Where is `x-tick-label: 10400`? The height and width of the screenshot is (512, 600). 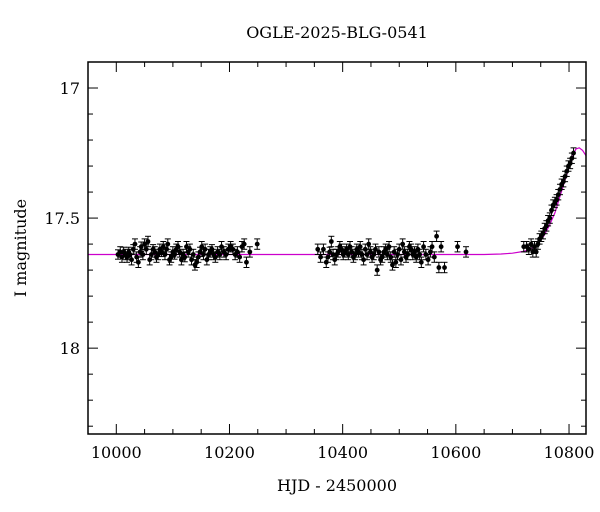 x-tick-label: 10400 is located at coordinates (342, 452).